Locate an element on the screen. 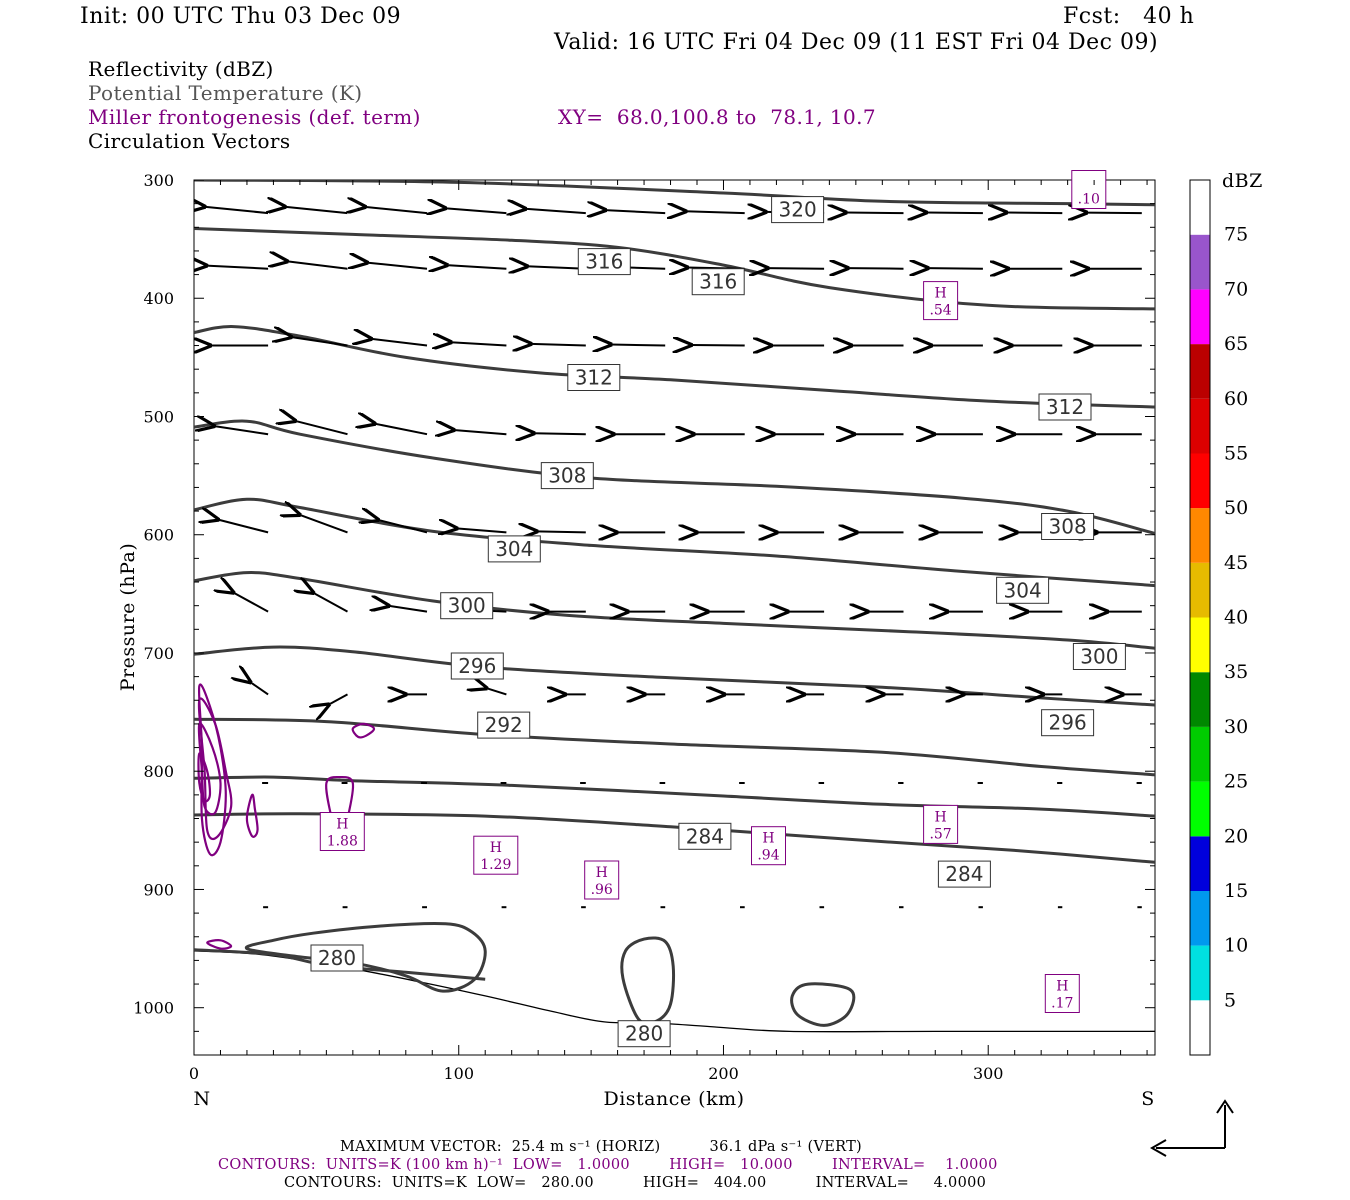 This screenshot has width=1350, height=1200. svg-text: 320 is located at coordinates (798, 210).